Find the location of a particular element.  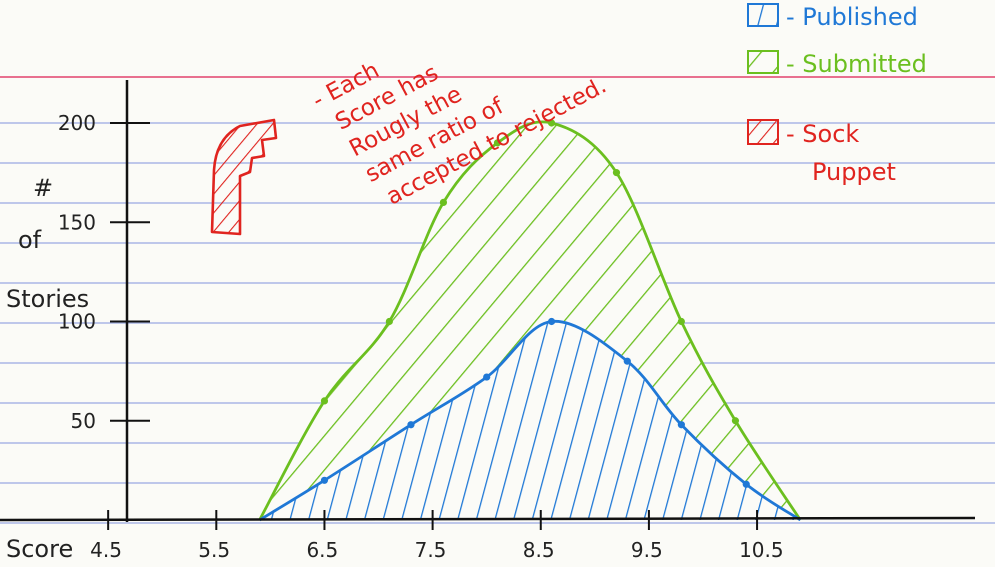

legend-swatch-submitted is located at coordinates (763, 62).